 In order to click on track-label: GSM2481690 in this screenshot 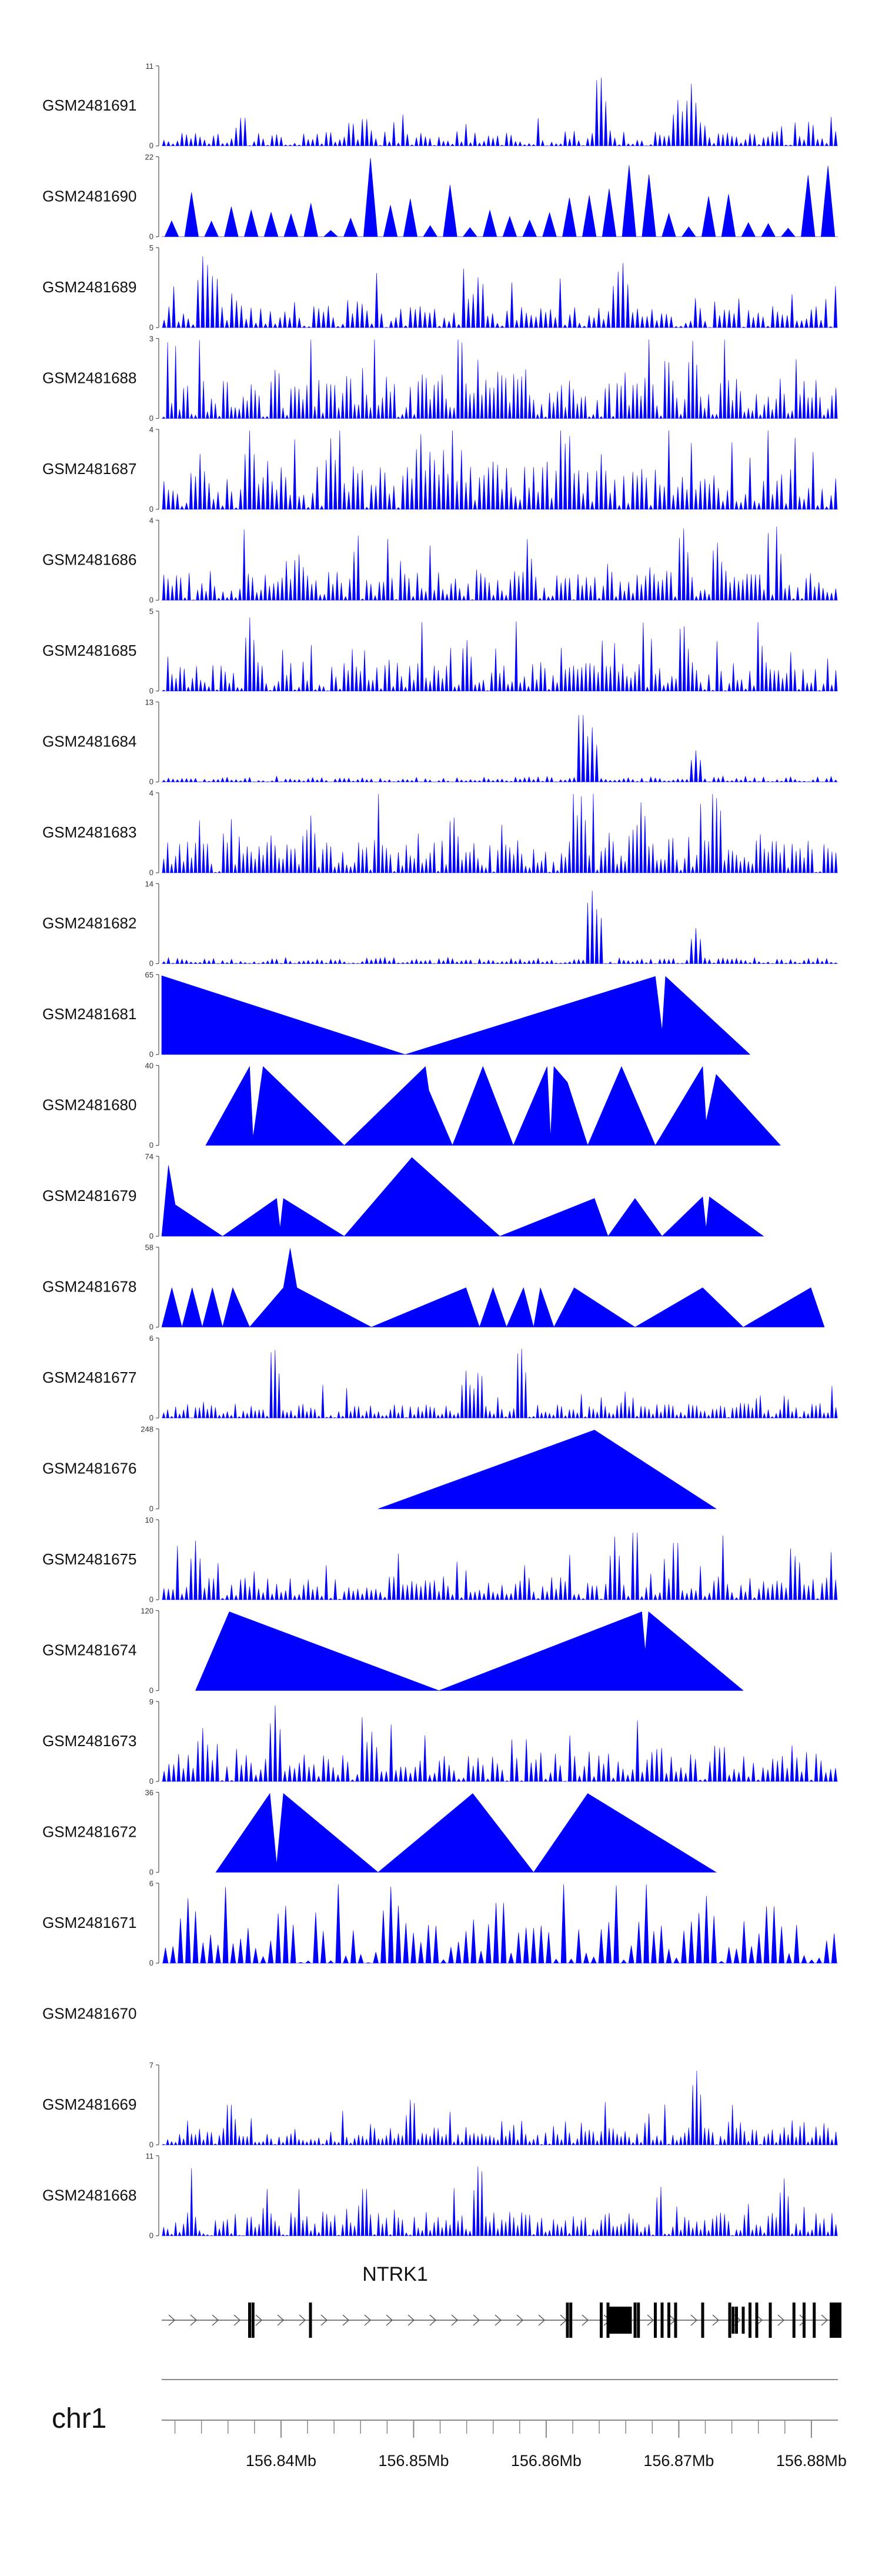, I will do `click(89, 196)`.